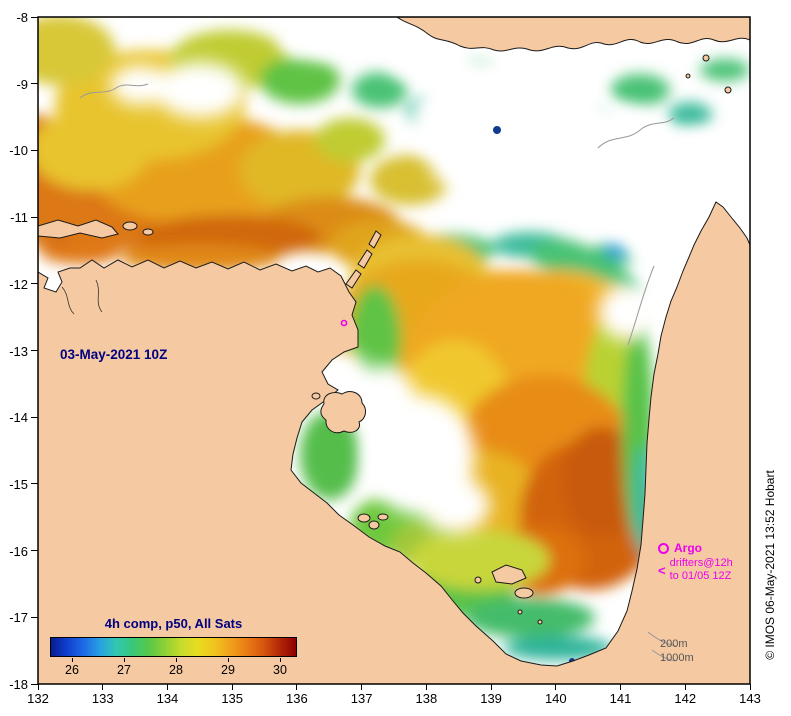  What do you see at coordinates (662, 570) in the screenshot?
I see `drifter-marker-icon: <` at bounding box center [662, 570].